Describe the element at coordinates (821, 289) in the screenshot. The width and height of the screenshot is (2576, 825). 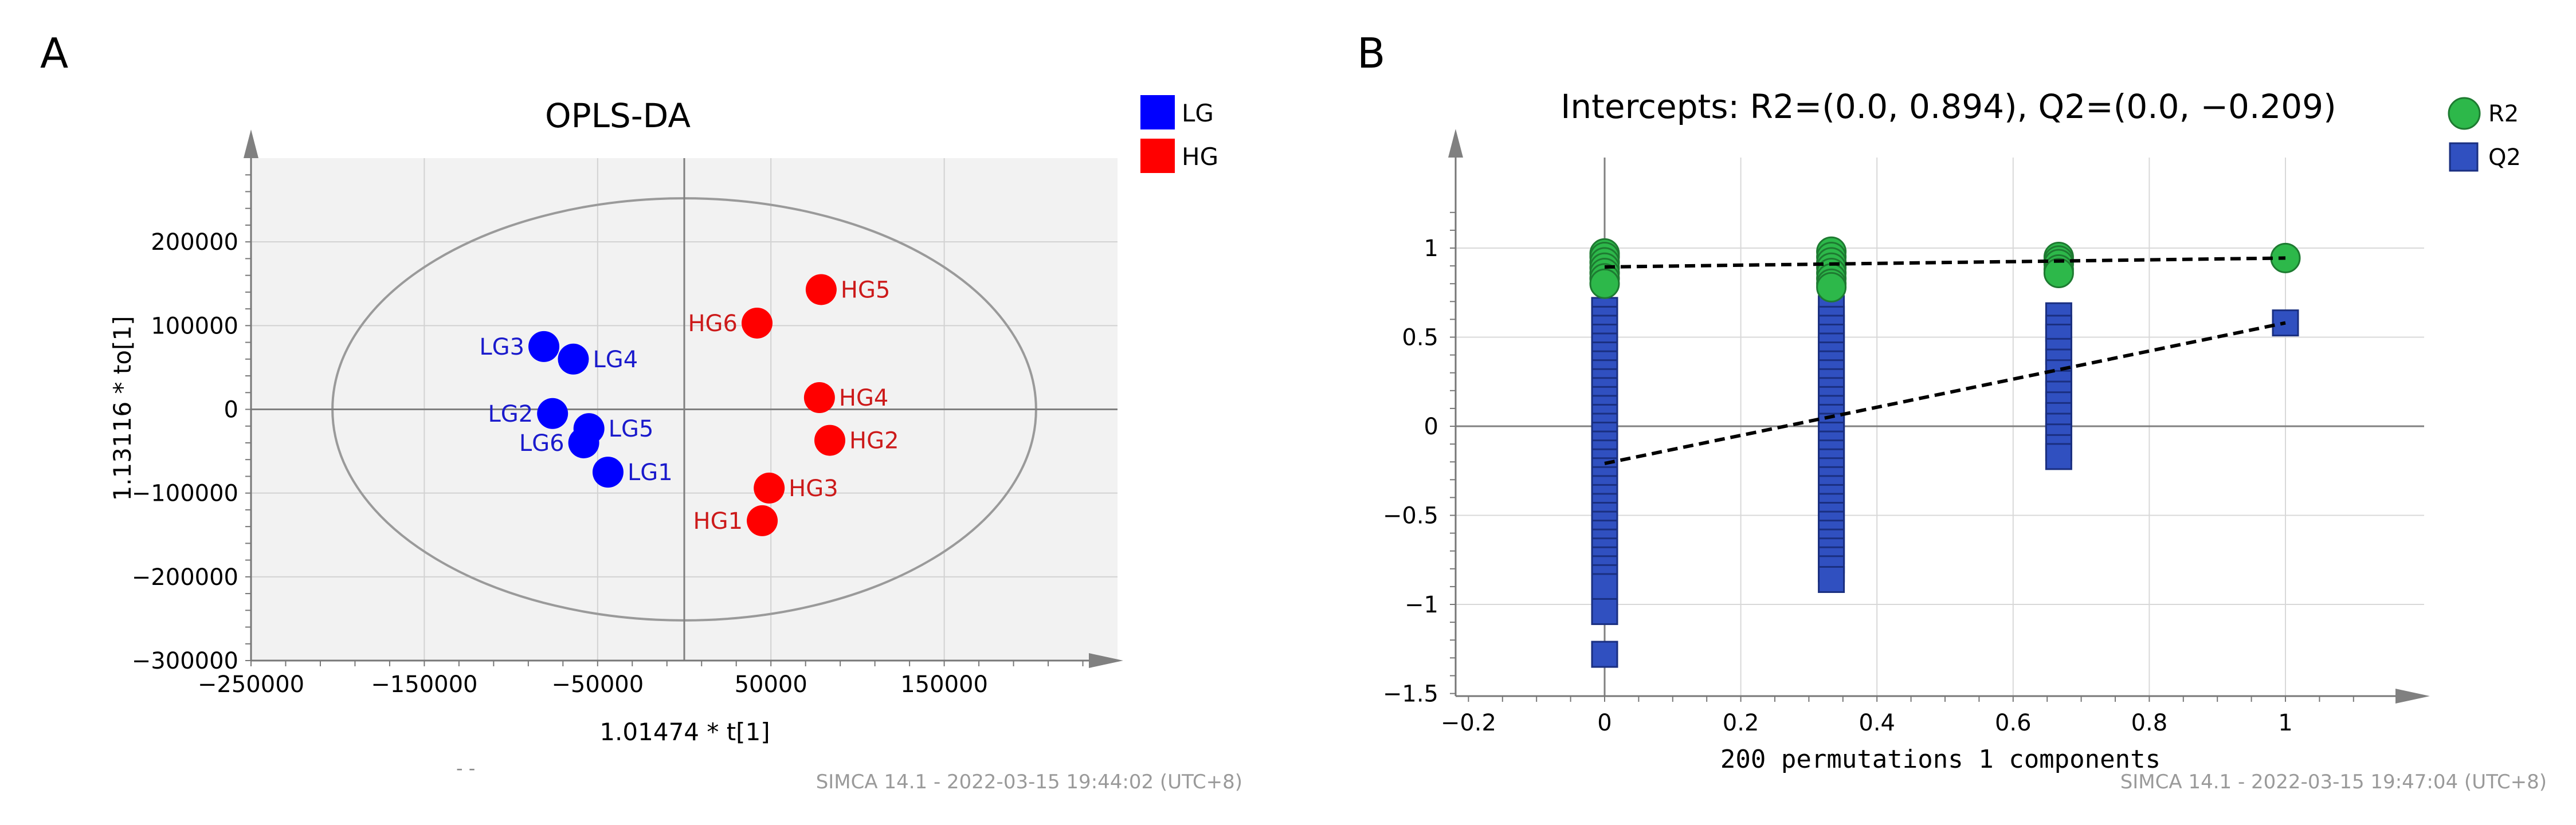
I see `point-hg5` at that location.